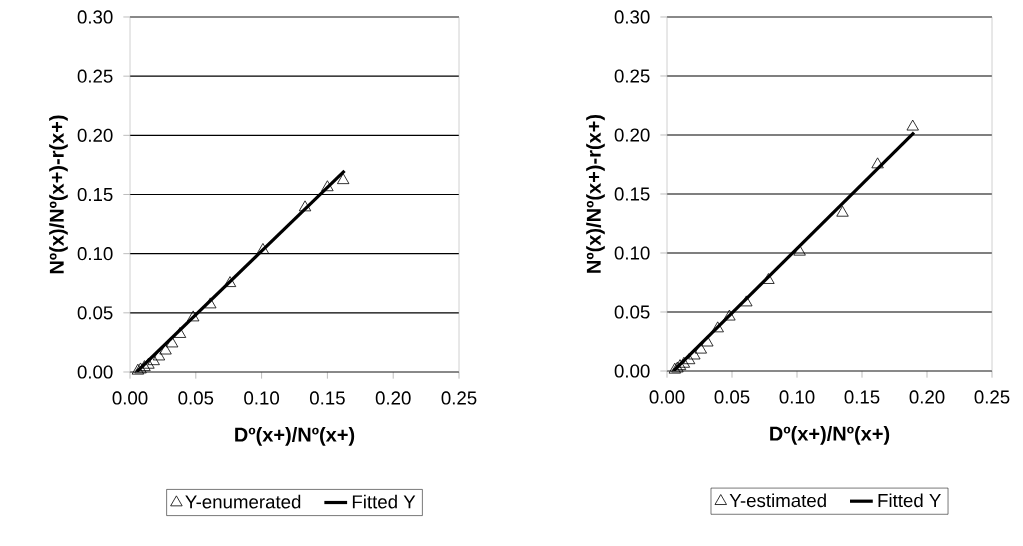 Image resolution: width=1023 pixels, height=546 pixels. Describe the element at coordinates (777, 500) in the screenshot. I see `legend-label: Y-estimated` at that location.